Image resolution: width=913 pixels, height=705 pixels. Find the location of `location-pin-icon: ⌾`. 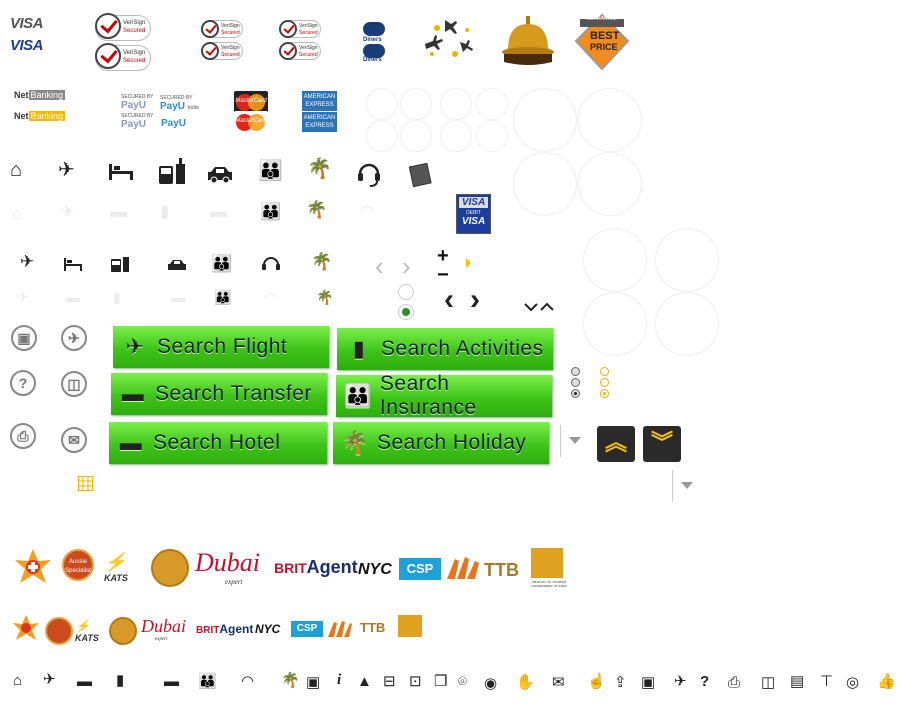

location-pin-icon: ⌾ is located at coordinates (463, 681).